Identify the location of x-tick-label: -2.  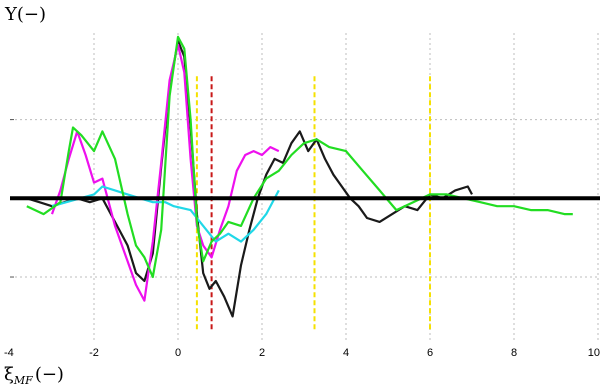
(94, 353).